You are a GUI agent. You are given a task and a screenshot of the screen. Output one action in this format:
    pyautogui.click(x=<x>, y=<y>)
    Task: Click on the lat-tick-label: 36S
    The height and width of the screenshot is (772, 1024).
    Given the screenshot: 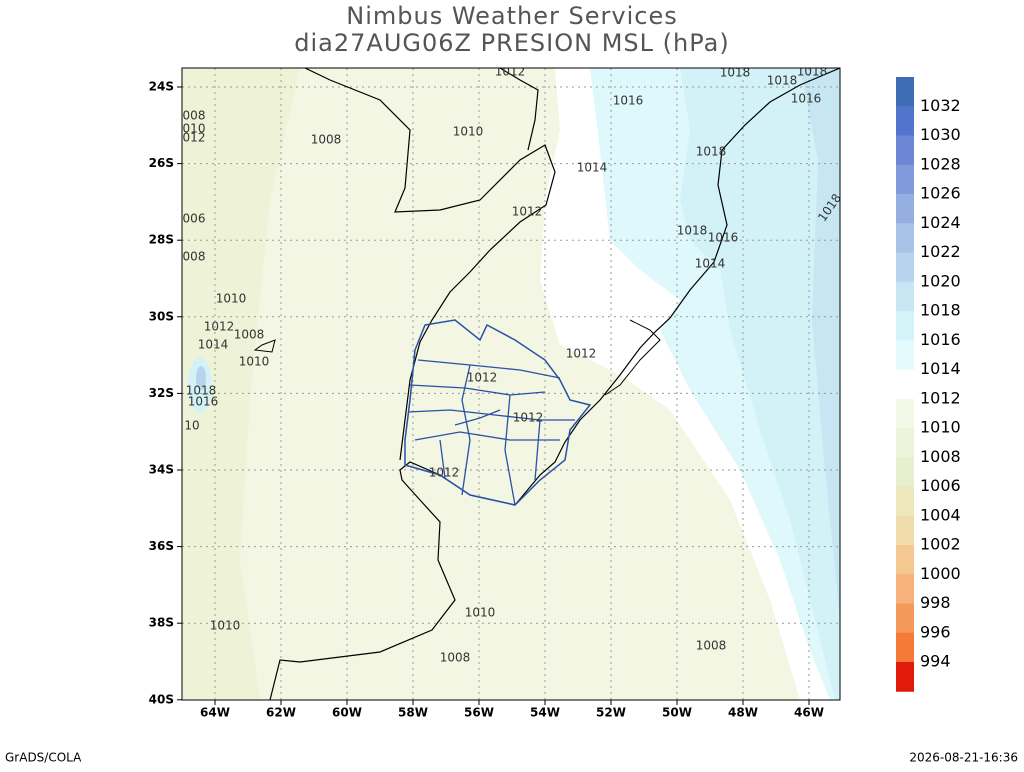 What is the action you would take?
    pyautogui.click(x=161, y=546)
    